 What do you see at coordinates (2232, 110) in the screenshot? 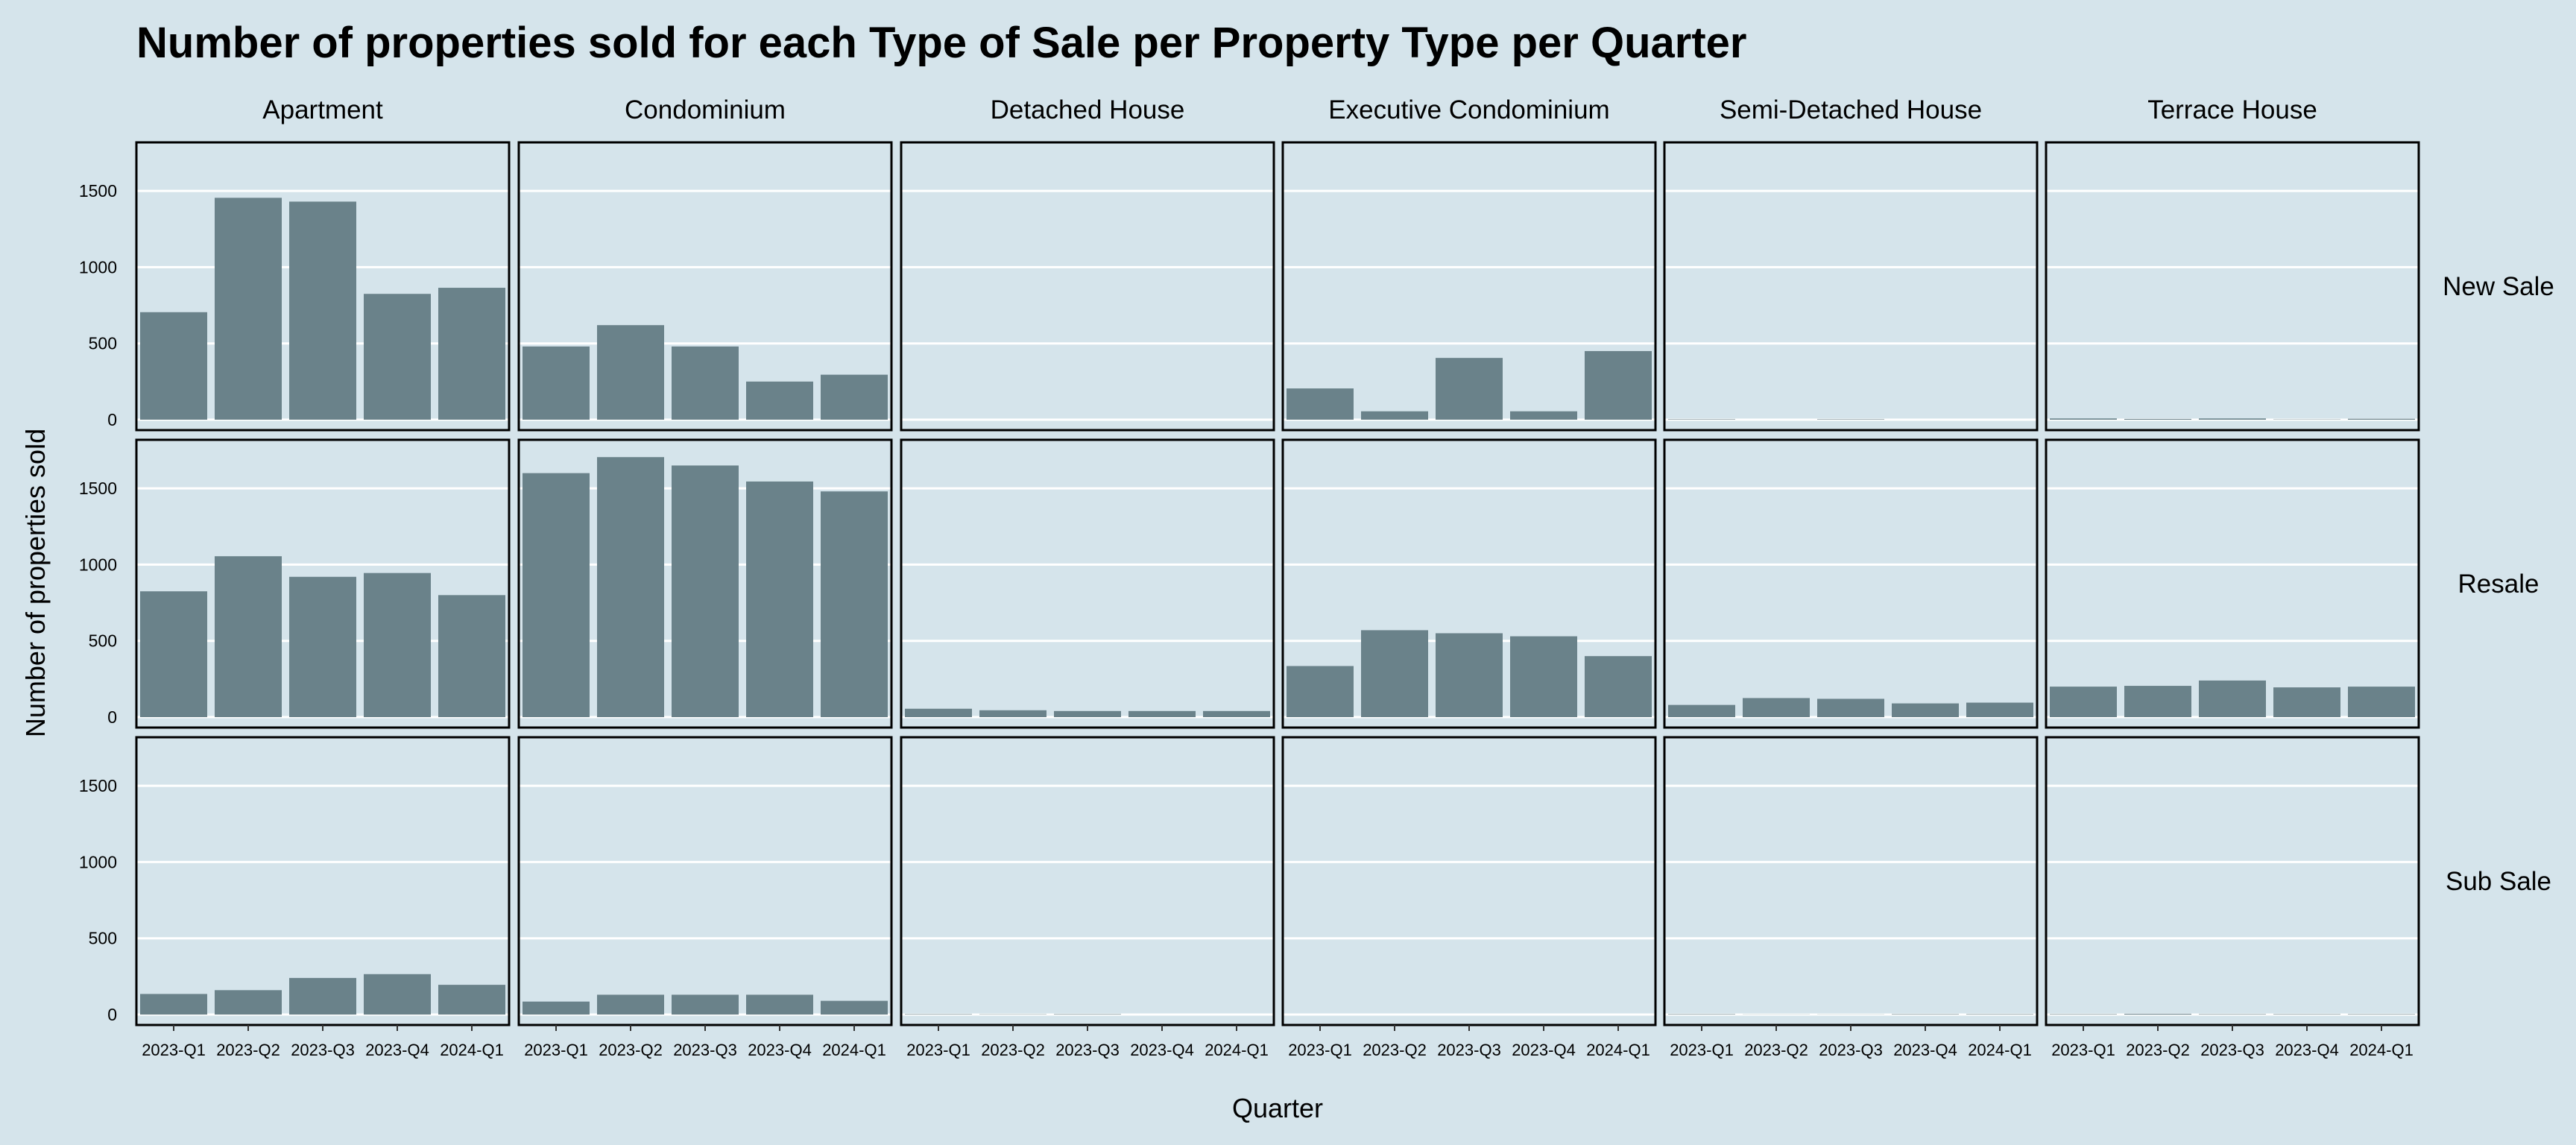
I see `facet-column-label: Terrace House` at bounding box center [2232, 110].